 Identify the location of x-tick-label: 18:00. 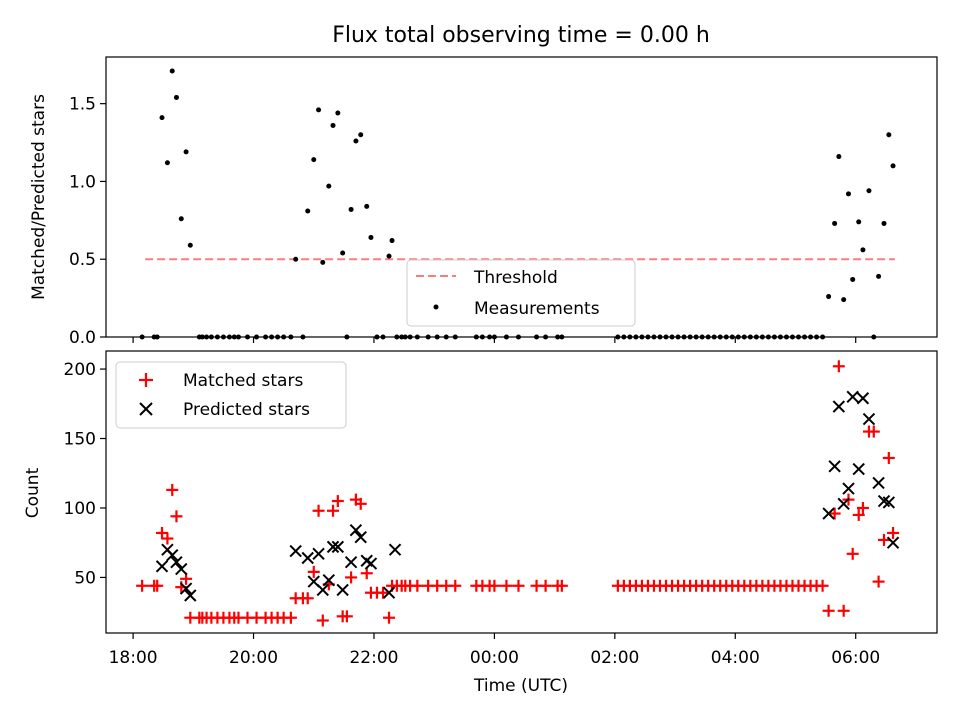
(133, 658).